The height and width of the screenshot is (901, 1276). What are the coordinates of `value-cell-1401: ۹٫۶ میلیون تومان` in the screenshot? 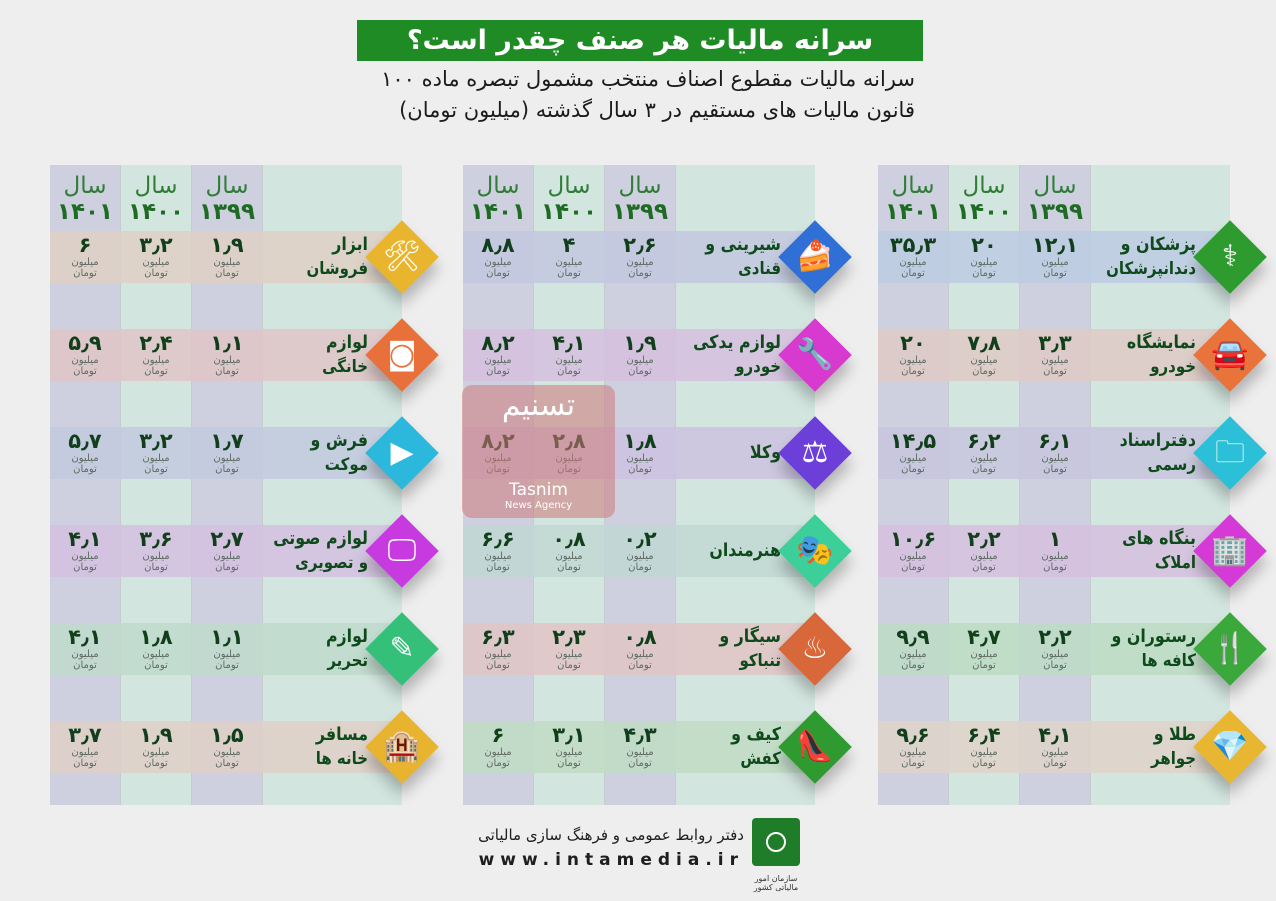 It's located at (913, 747).